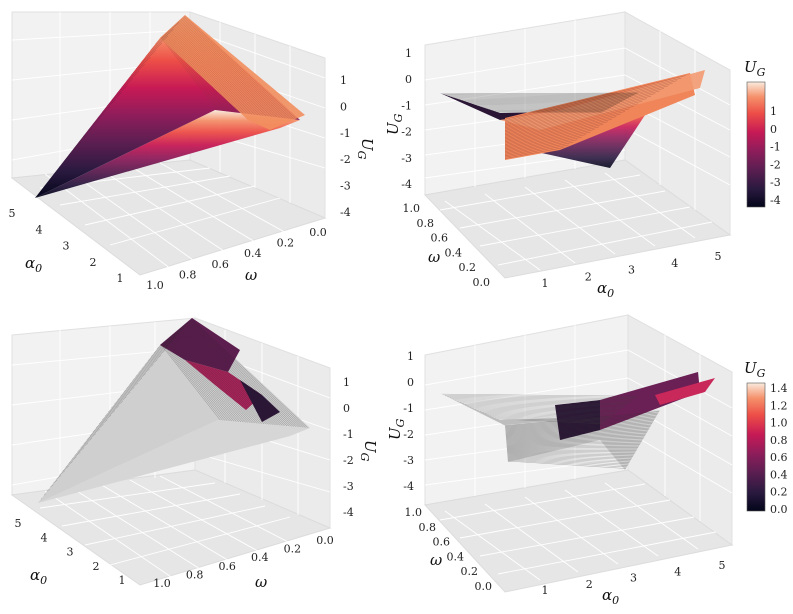 Image resolution: width=793 pixels, height=614 pixels. What do you see at coordinates (410, 382) in the screenshot?
I see `z-tick-label: 0` at bounding box center [410, 382].